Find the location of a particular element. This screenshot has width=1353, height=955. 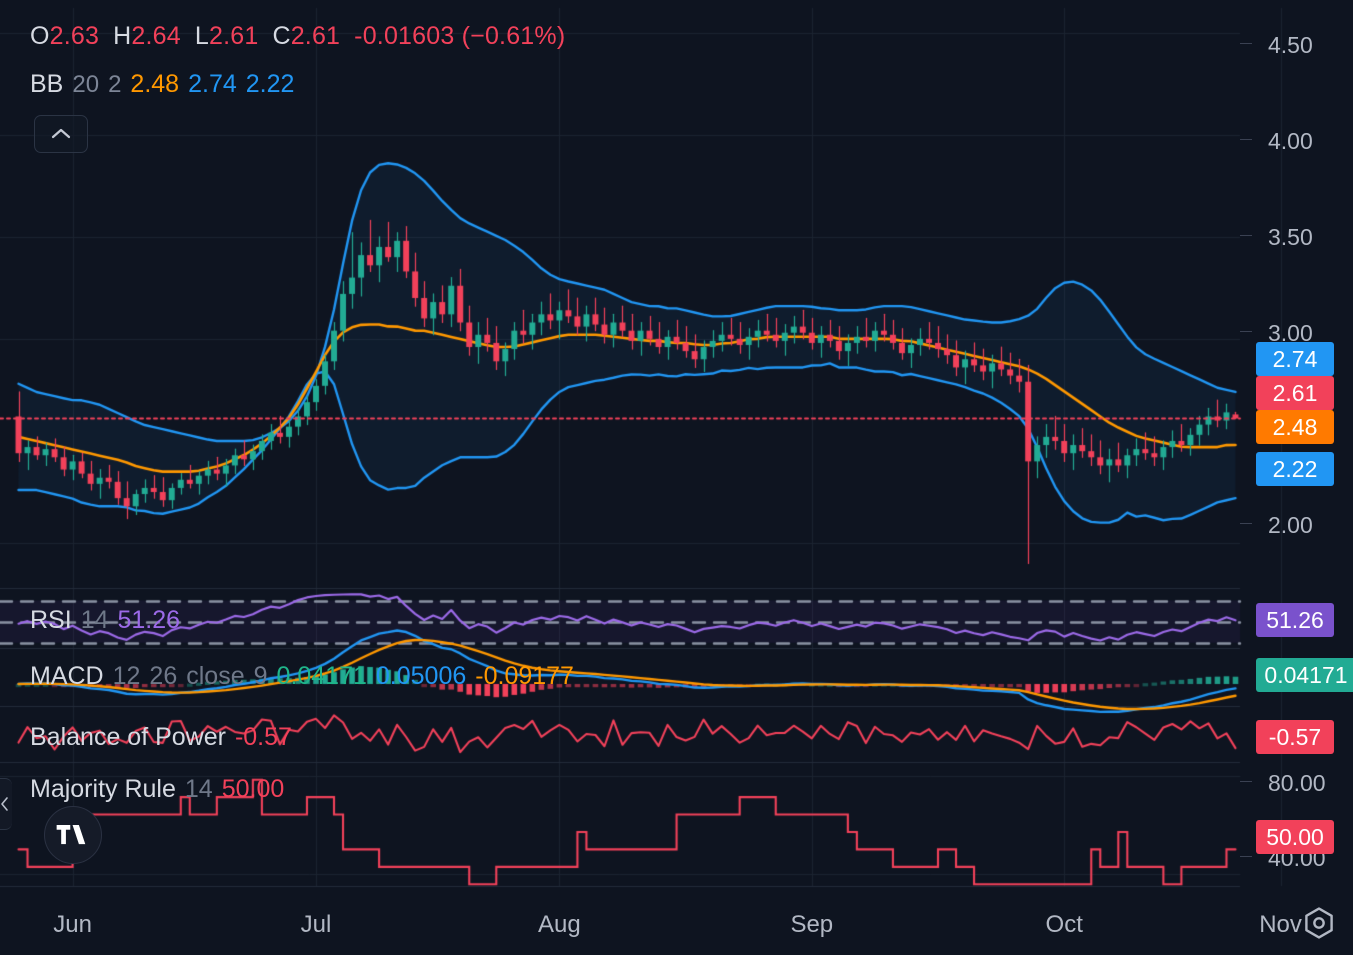

time-axis-tick: Jun is located at coordinates (72, 924).